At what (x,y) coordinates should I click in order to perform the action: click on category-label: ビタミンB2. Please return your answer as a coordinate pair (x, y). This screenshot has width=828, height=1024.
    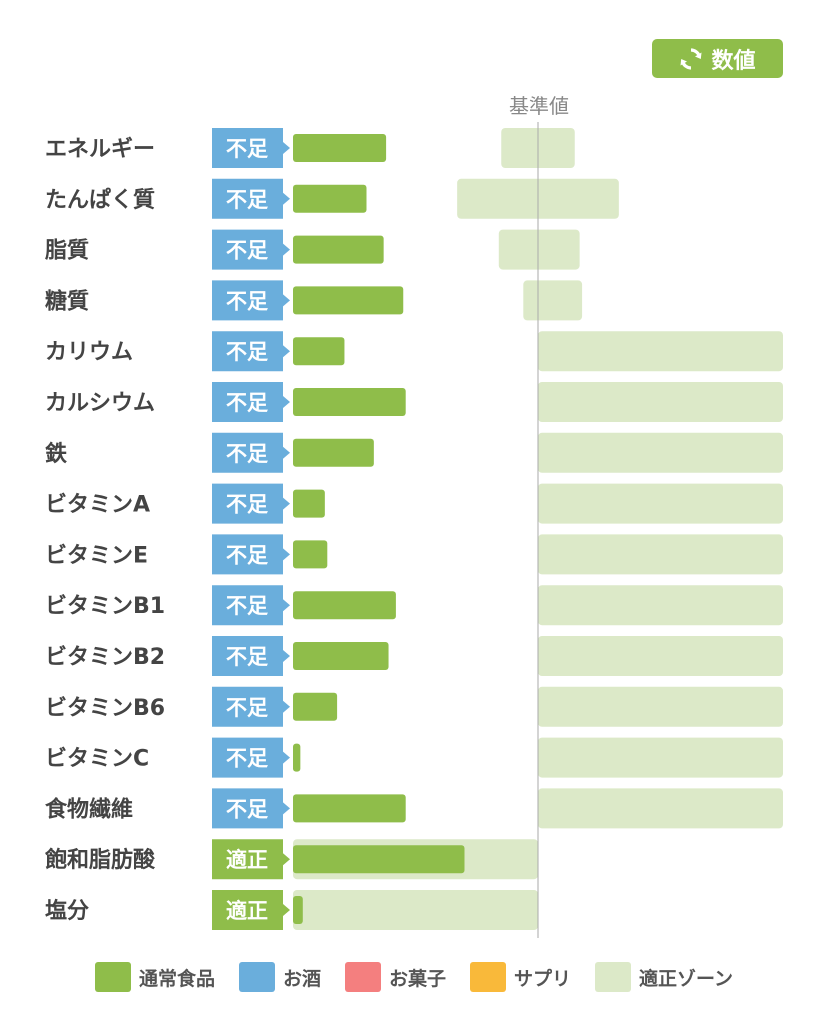
    Looking at the image, I should click on (105, 657).